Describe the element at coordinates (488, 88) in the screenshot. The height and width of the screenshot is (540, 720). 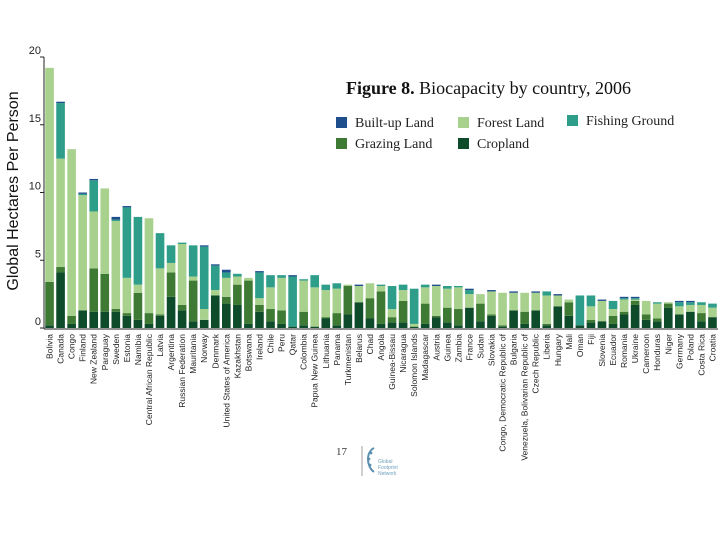
I see `chart-title: Figure 8. Biocapacity by country, 2006` at that location.